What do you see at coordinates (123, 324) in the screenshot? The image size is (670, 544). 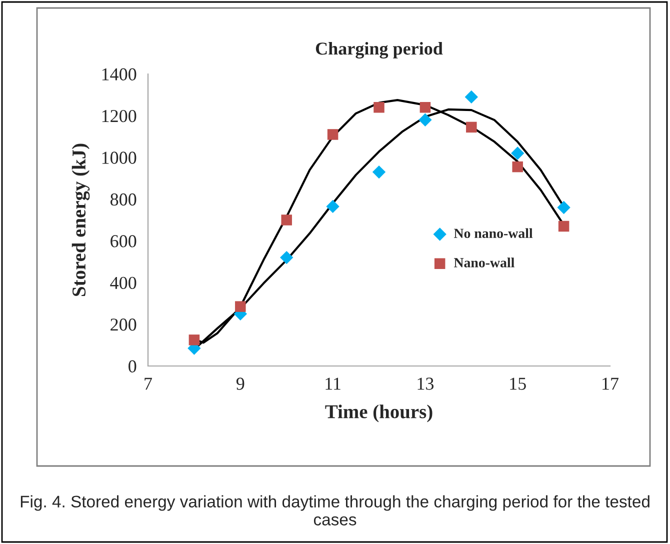 I see `y-tick-label: 200` at bounding box center [123, 324].